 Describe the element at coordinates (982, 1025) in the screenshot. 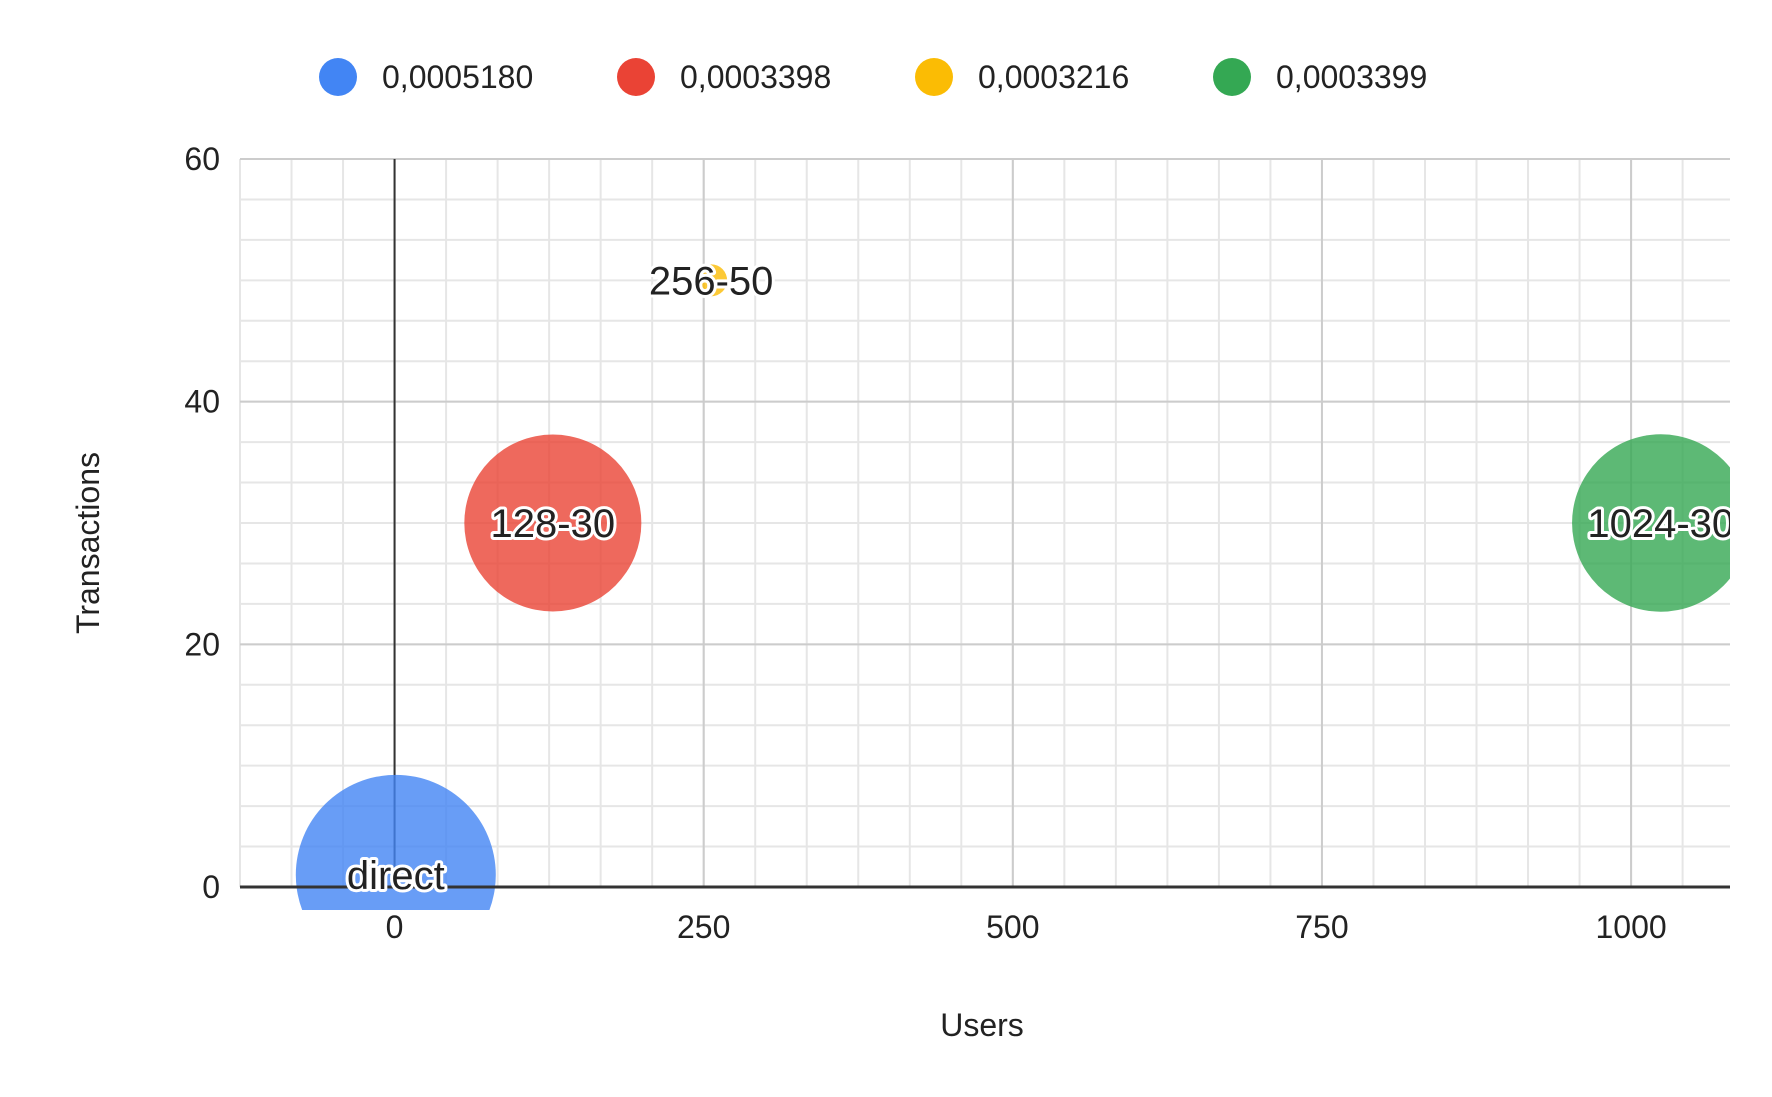

I see `x-axis-title: Users` at that location.